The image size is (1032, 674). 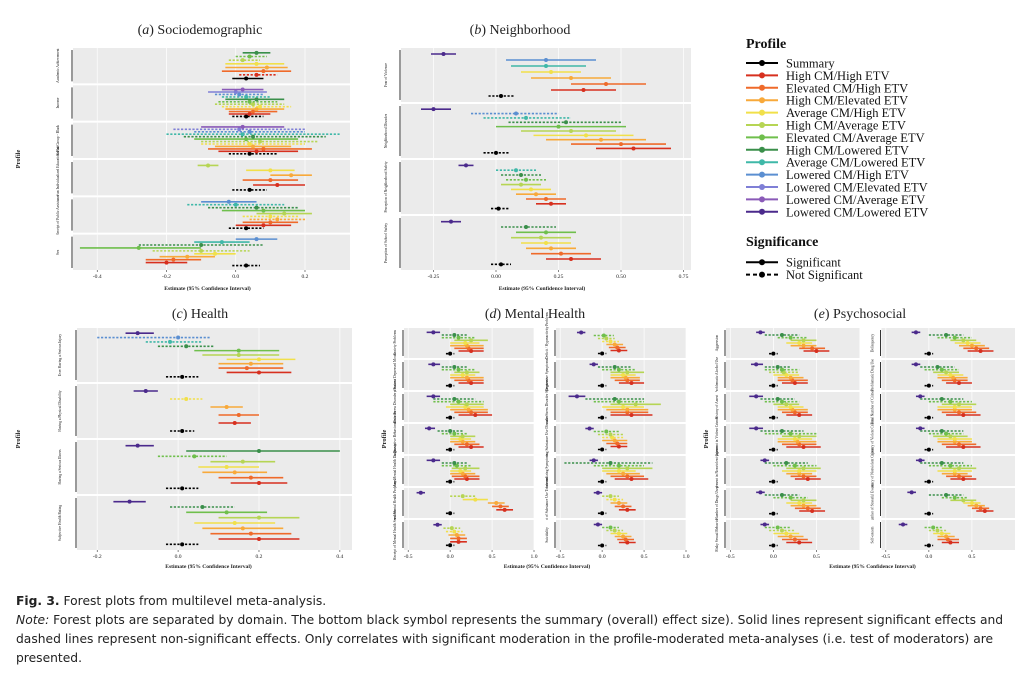 I want to click on facet-label: Posttraumatic Stress Disorder / Trauma, so click(x=395, y=406).